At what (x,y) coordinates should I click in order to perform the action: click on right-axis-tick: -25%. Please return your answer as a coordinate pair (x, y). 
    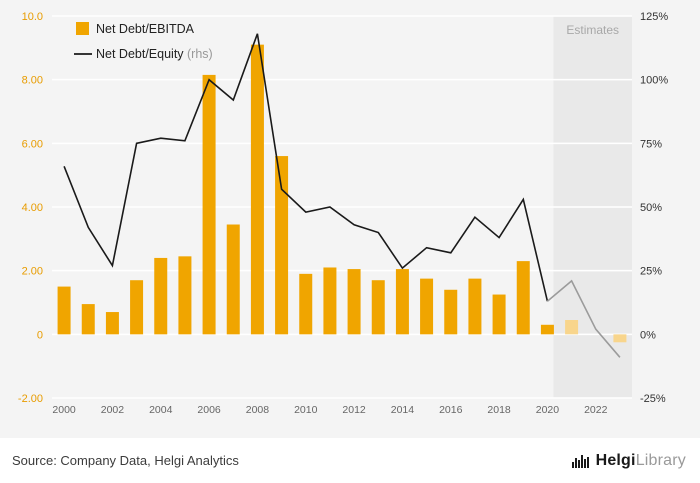
    Looking at the image, I should click on (653, 399).